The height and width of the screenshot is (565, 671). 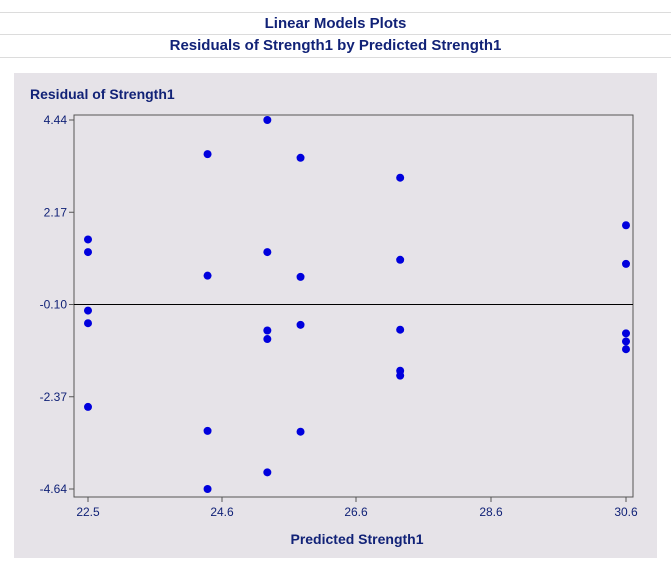 What do you see at coordinates (56, 120) in the screenshot?
I see `y-tick-label: 4.44` at bounding box center [56, 120].